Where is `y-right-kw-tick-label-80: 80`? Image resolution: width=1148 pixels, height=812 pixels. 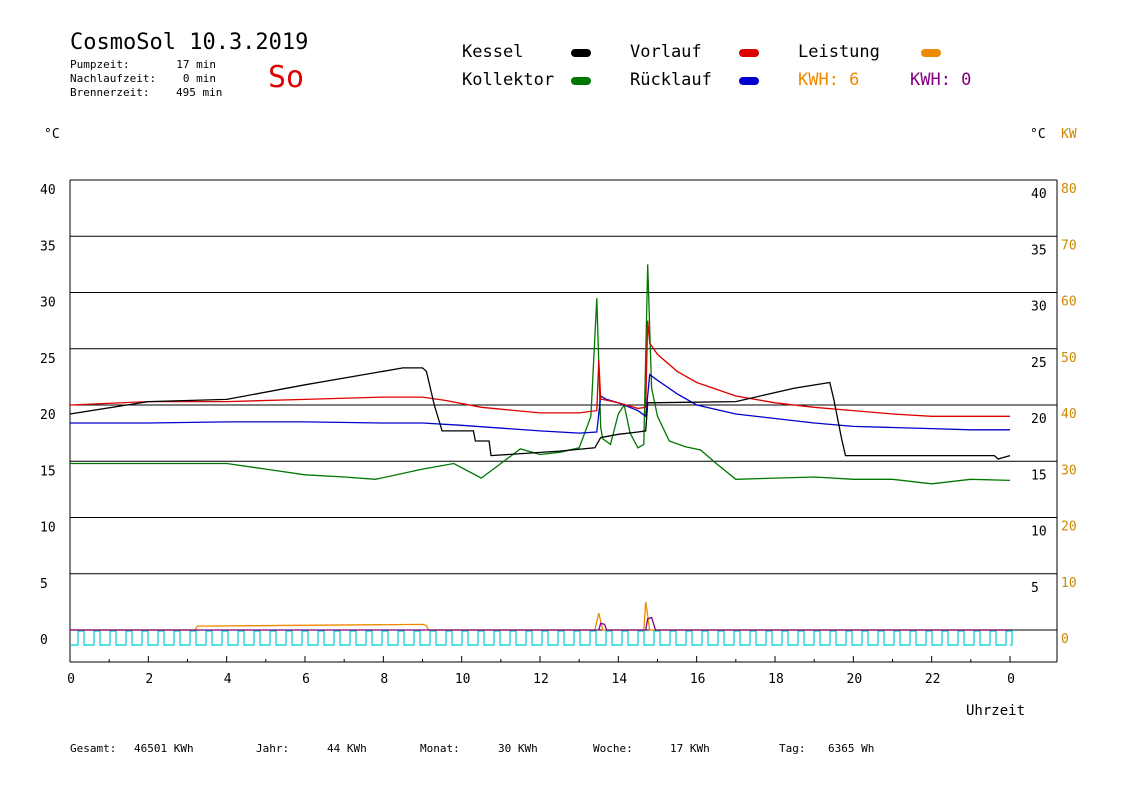 y-right-kw-tick-label-80: 80 is located at coordinates (1069, 189).